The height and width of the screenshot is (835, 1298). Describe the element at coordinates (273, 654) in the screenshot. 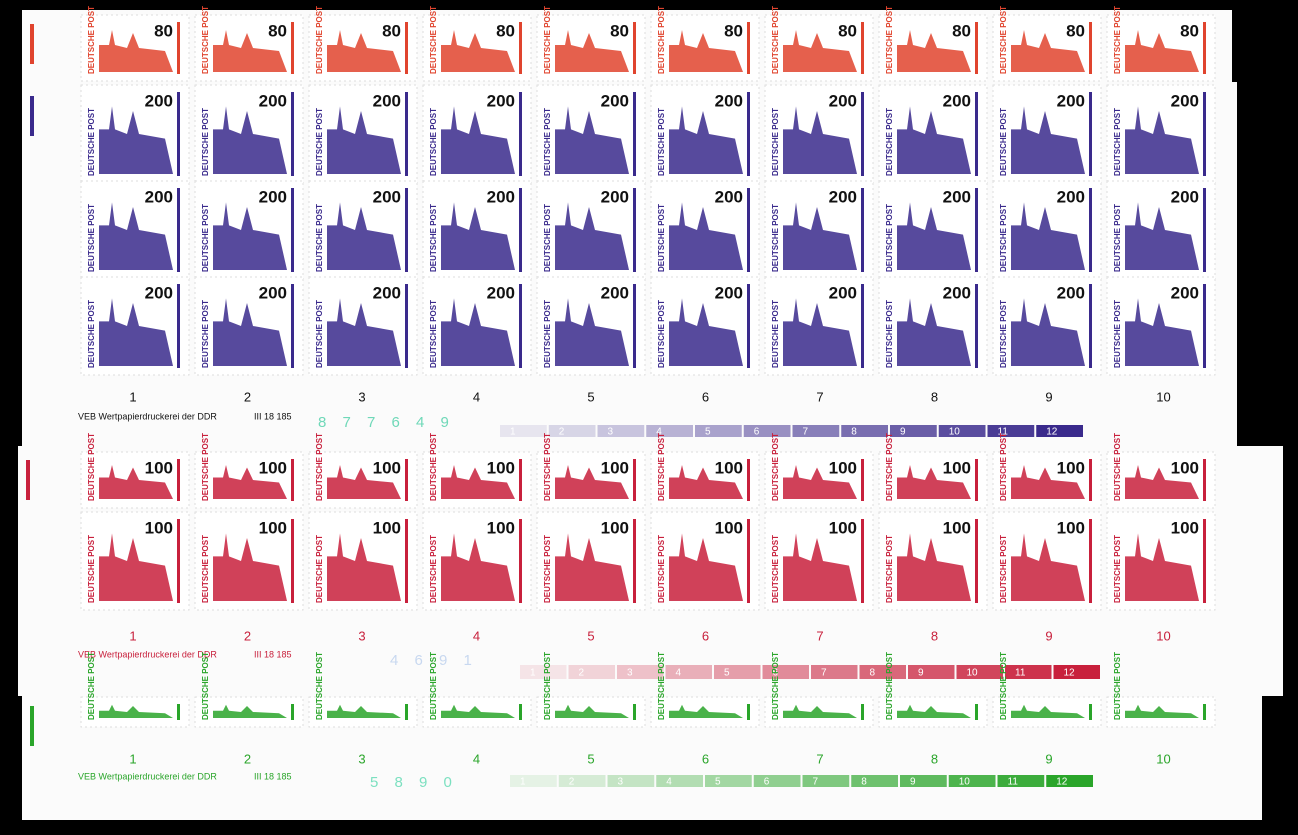

I see `plate-number: III 18 185` at that location.